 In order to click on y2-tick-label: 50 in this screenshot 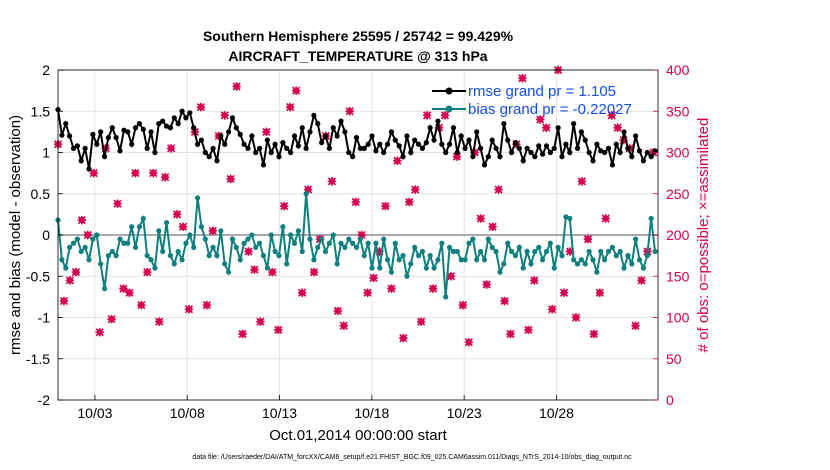, I will do `click(674, 359)`.